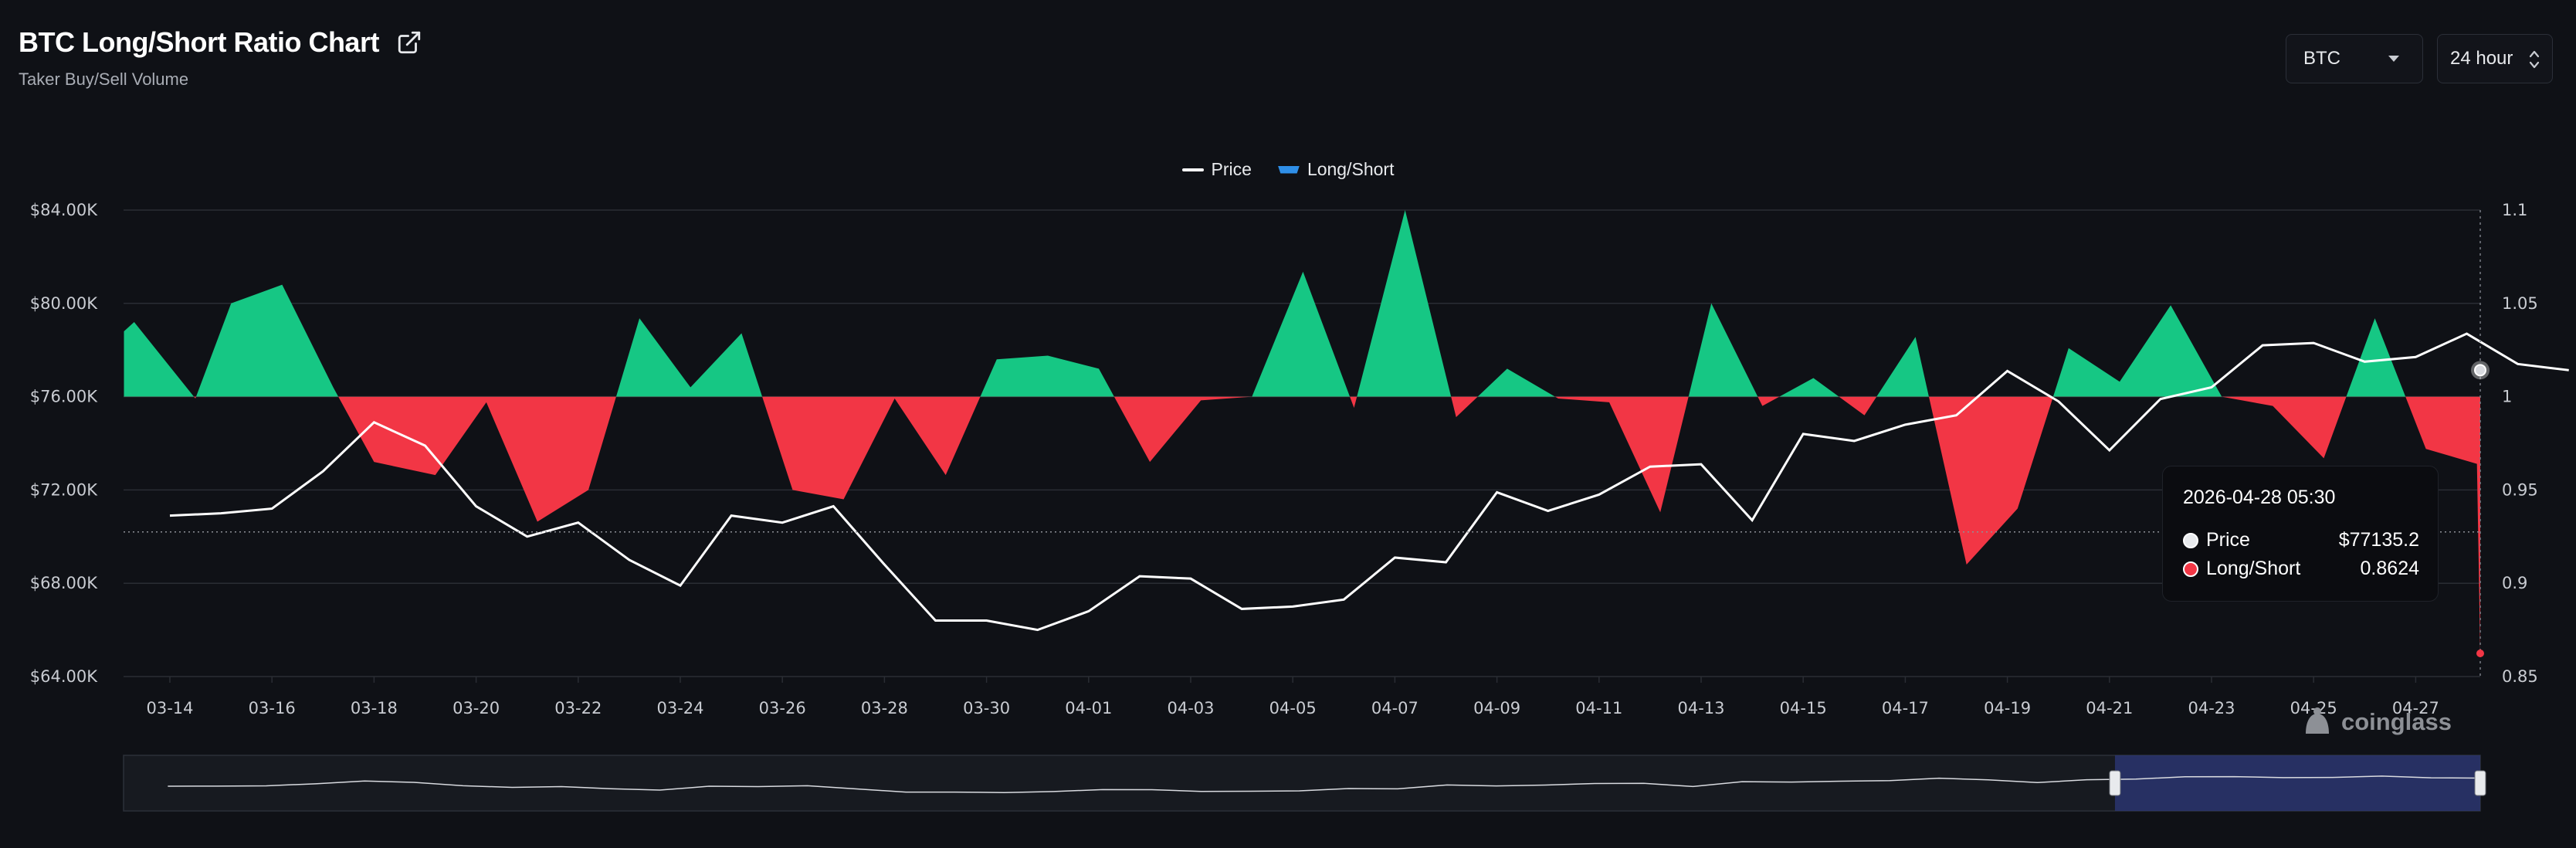 This screenshot has width=2576, height=848. What do you see at coordinates (1192, 169) in the screenshot?
I see `legend-swatch-price` at bounding box center [1192, 169].